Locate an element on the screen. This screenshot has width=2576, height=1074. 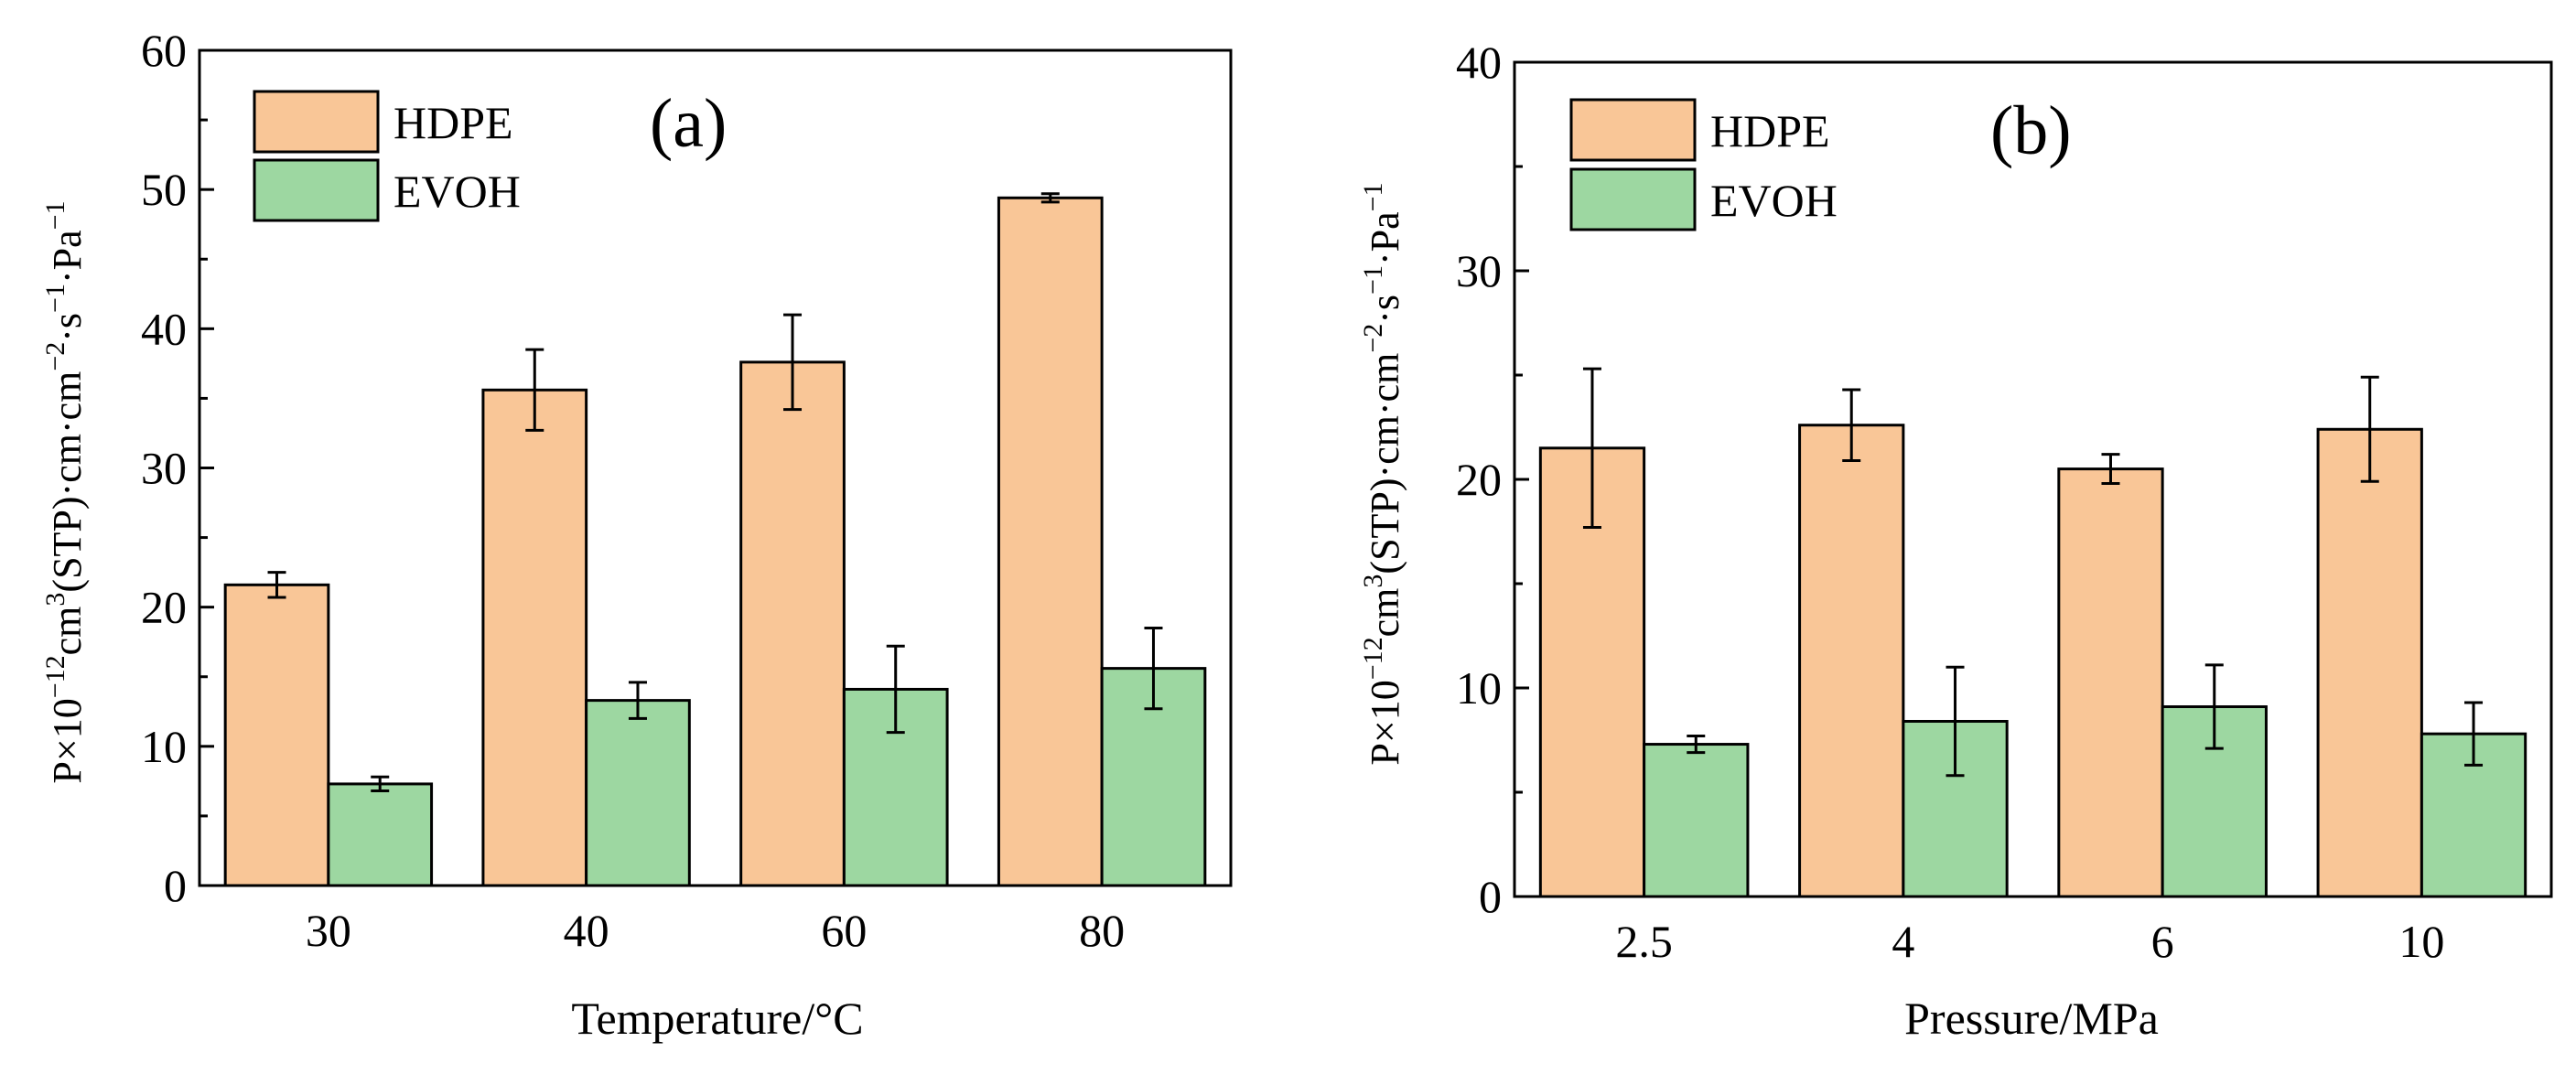
x-tick-label: 60 is located at coordinates (844, 930).